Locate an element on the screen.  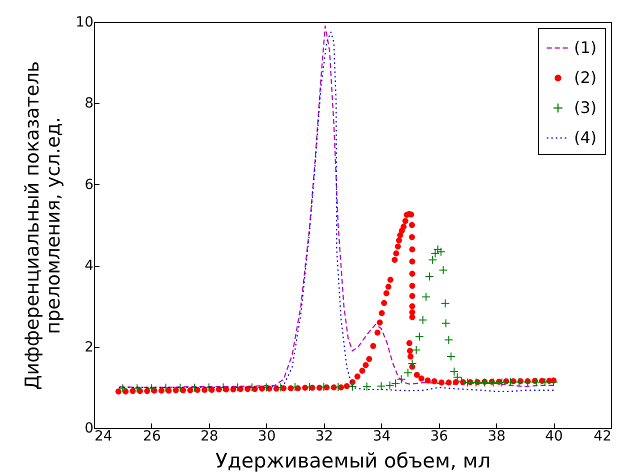
x-tick-label: 38 is located at coordinates (497, 436).